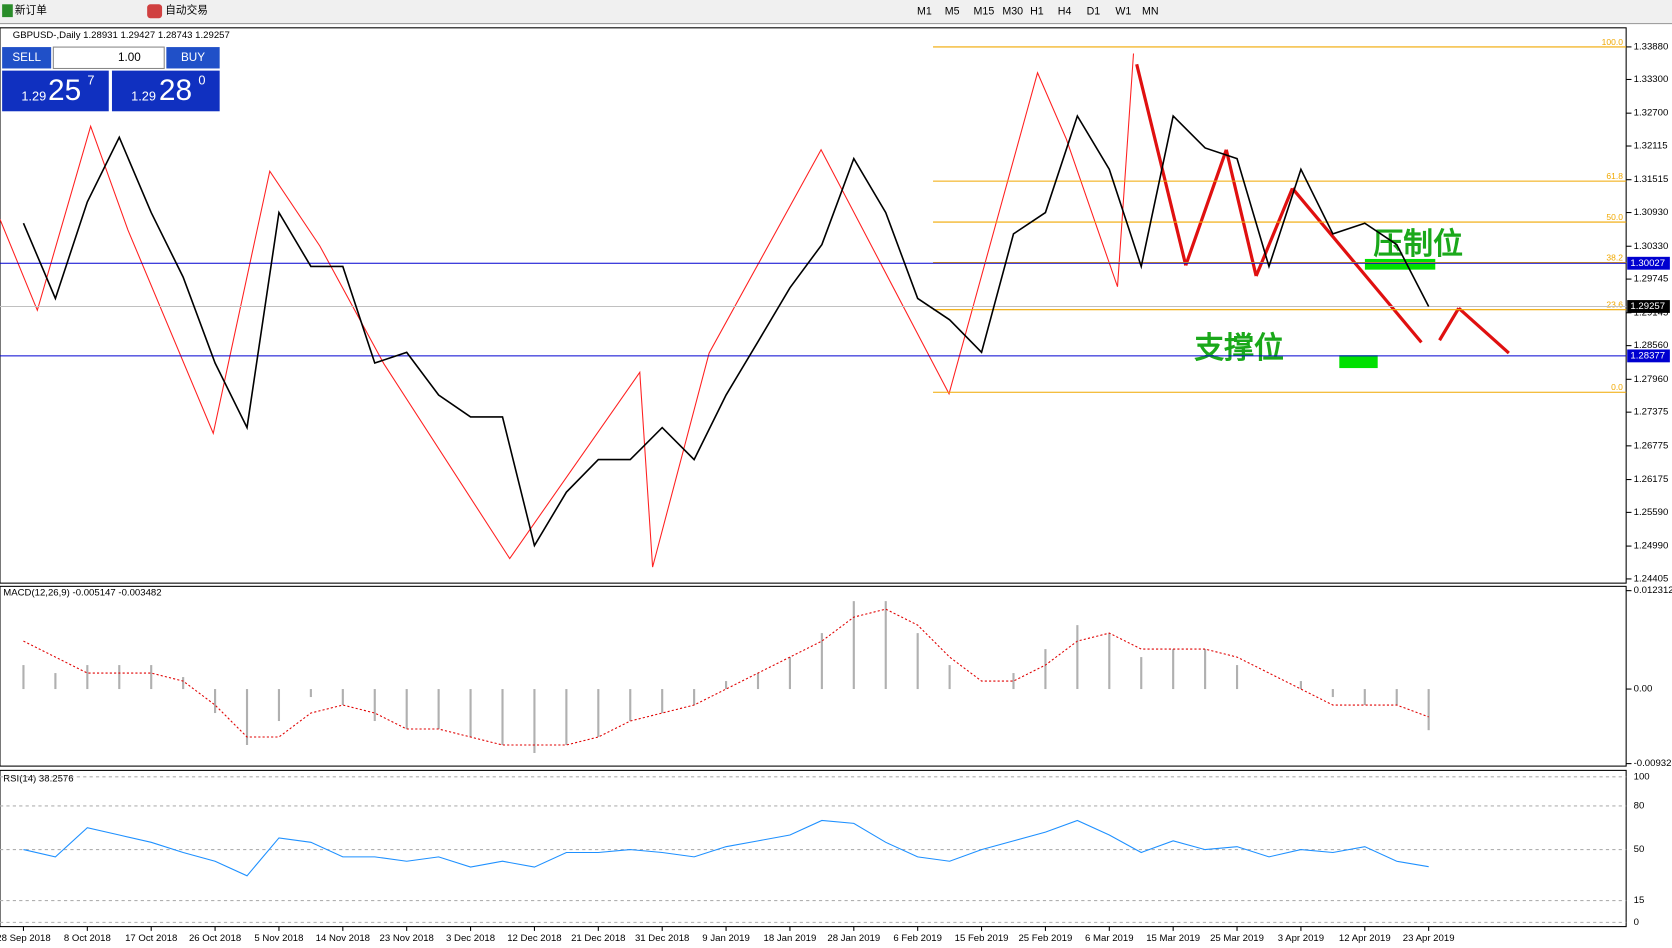 The height and width of the screenshot is (948, 1672). I want to click on fib-label: 61.8, so click(1614, 176).